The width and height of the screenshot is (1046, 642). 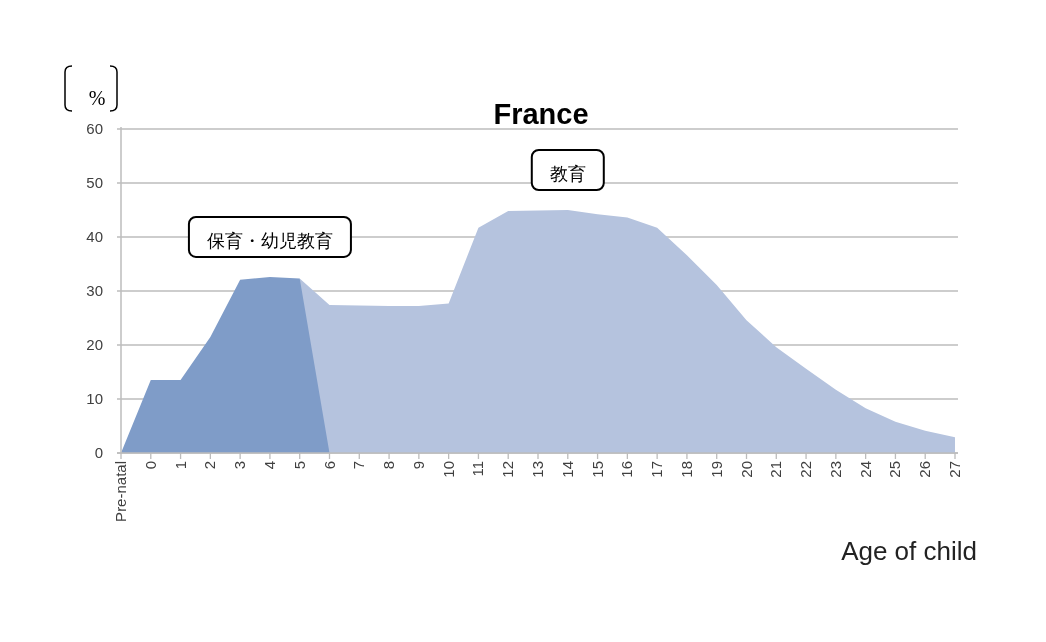 I want to click on x-tick-label: 15, so click(x=597, y=469).